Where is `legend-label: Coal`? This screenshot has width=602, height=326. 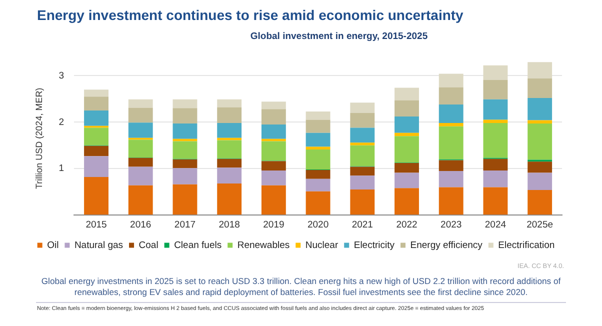
legend-label: Coal is located at coordinates (148, 245).